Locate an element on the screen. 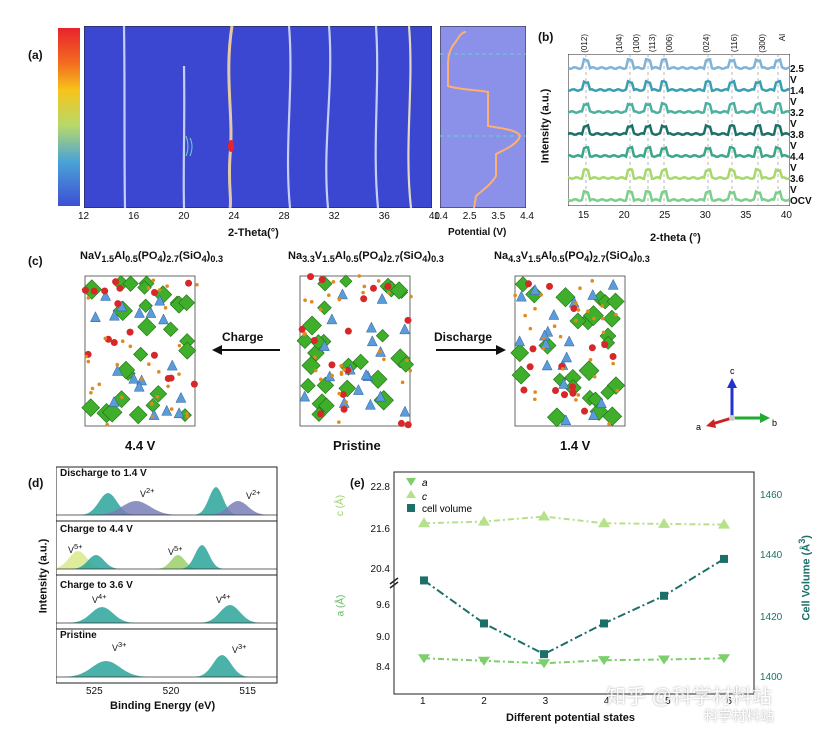 Image resolution: width=831 pixels, height=731 pixels. panel-a-x-label: 2-Theta(°) is located at coordinates (253, 233).